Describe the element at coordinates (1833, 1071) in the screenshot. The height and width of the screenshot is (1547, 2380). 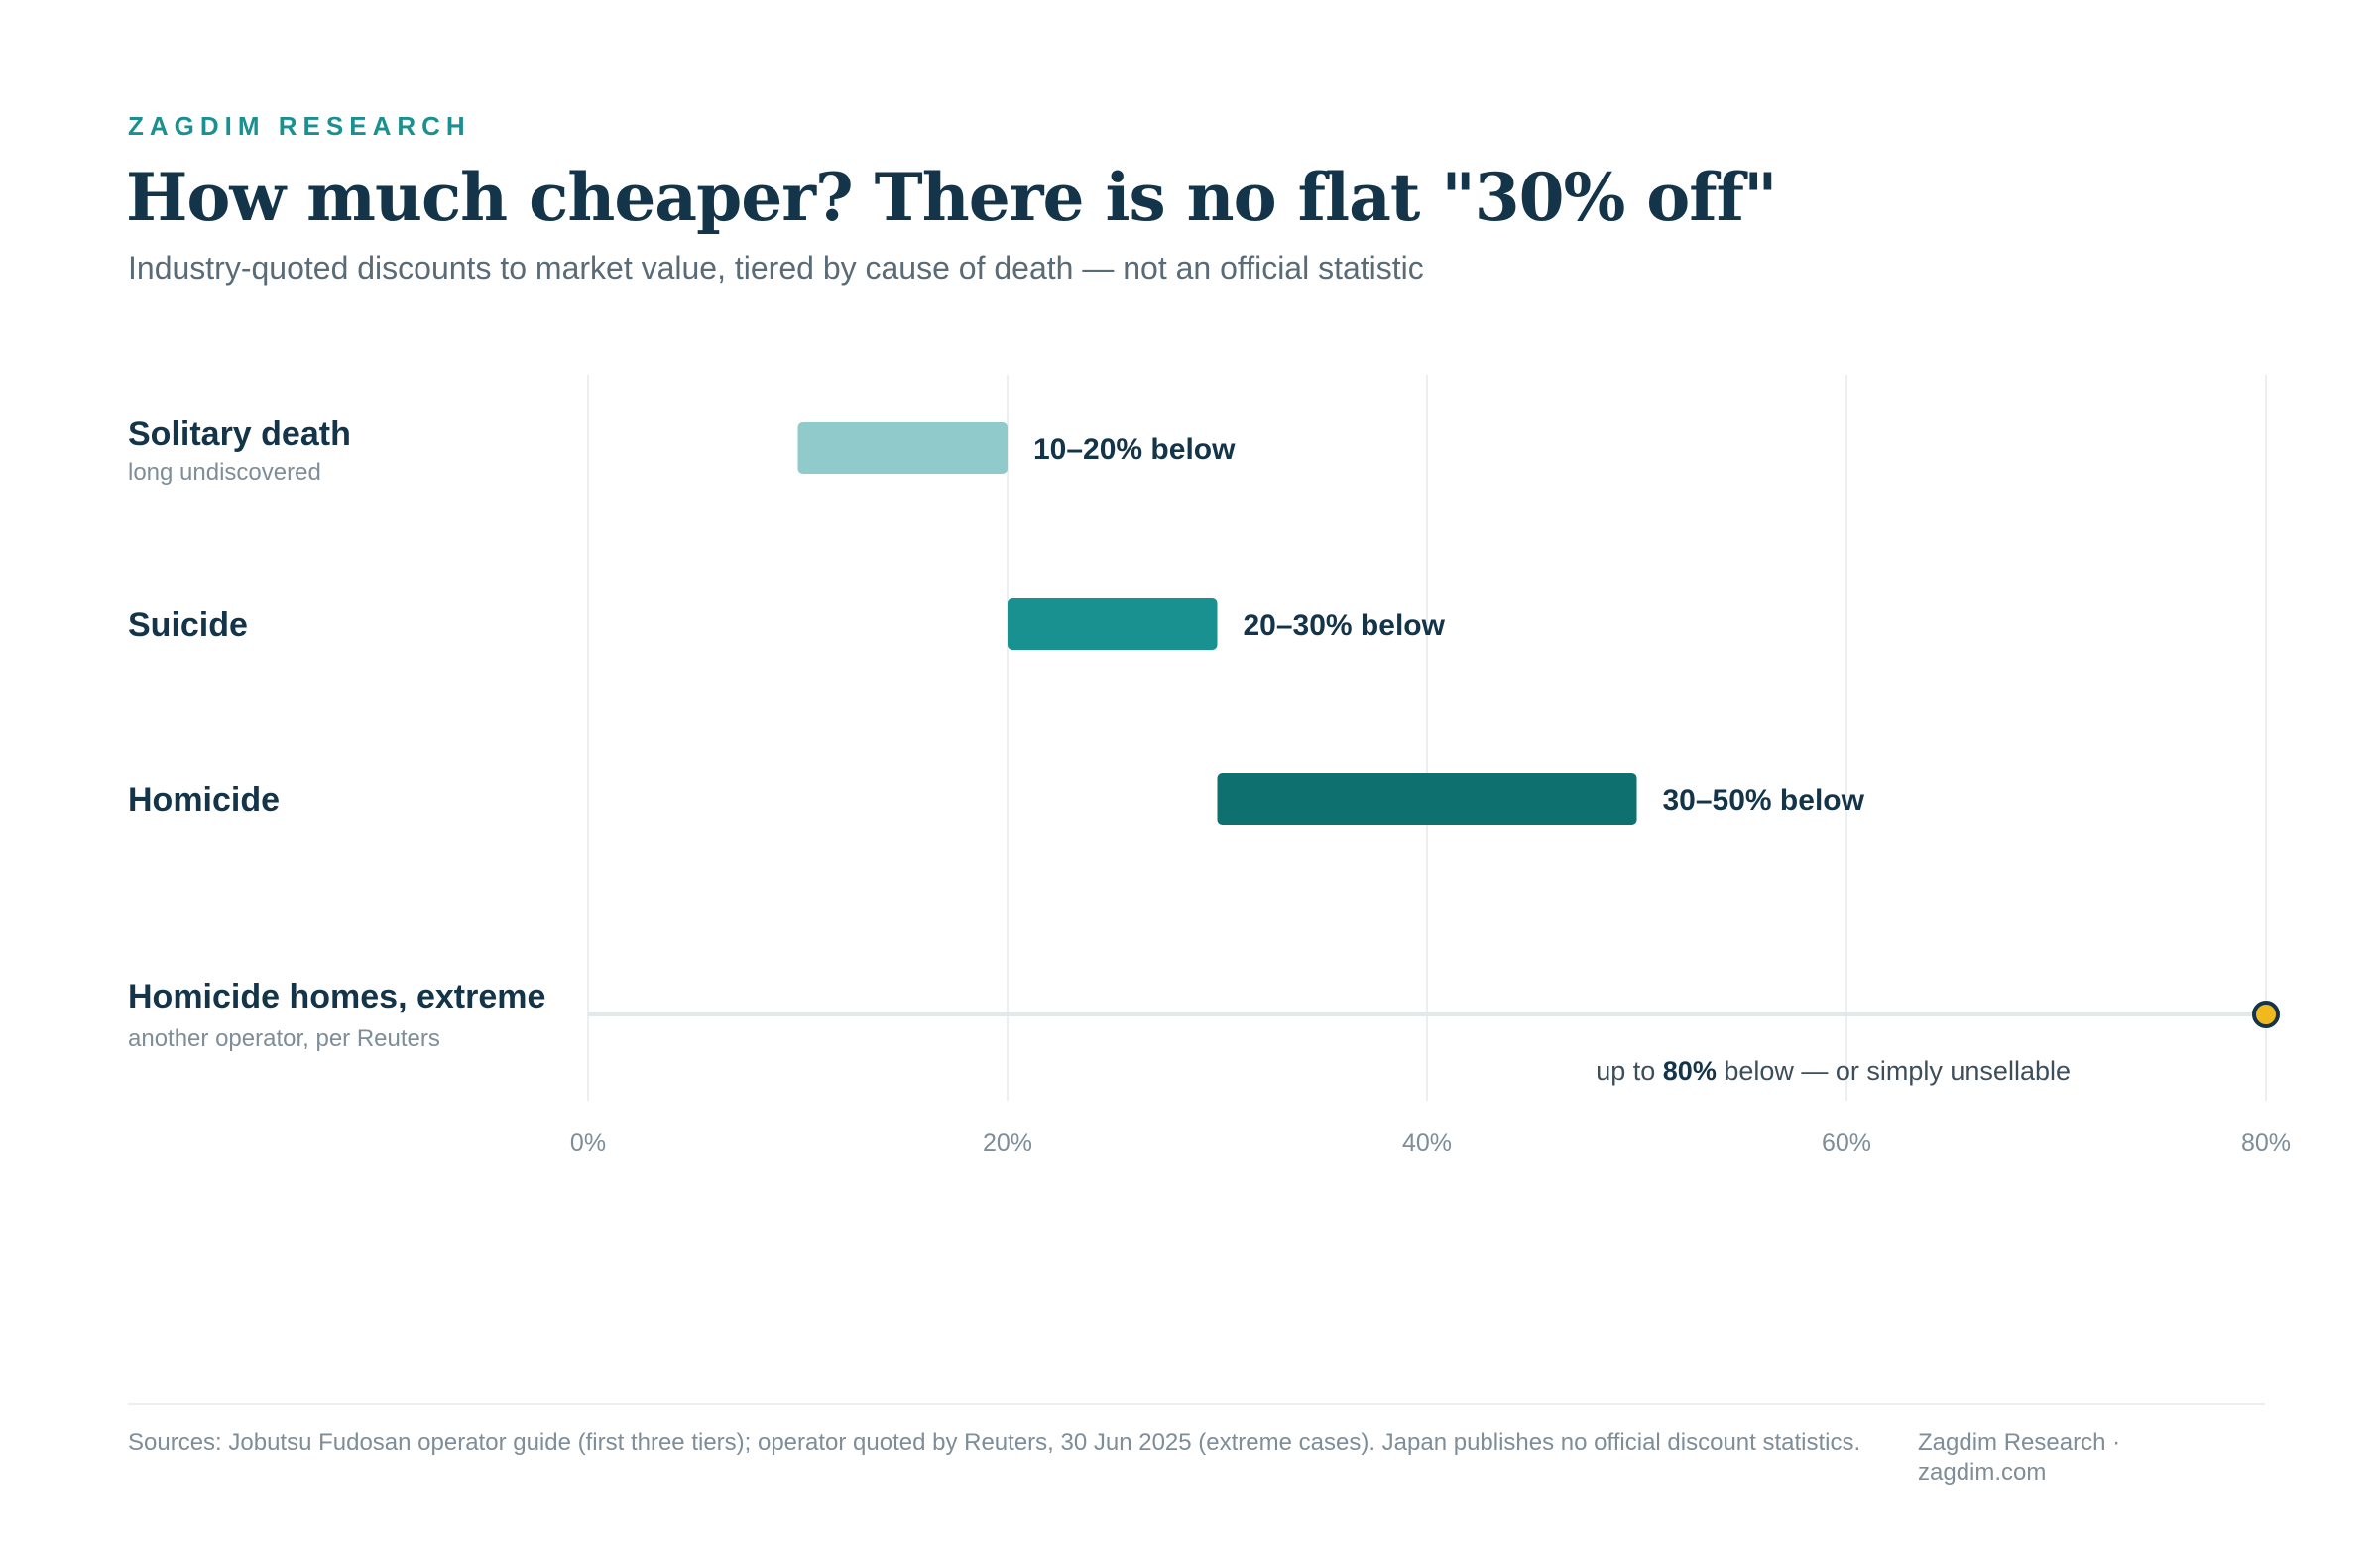
I see `extreme-annotation: up to 80% below — or simply unsellable` at that location.